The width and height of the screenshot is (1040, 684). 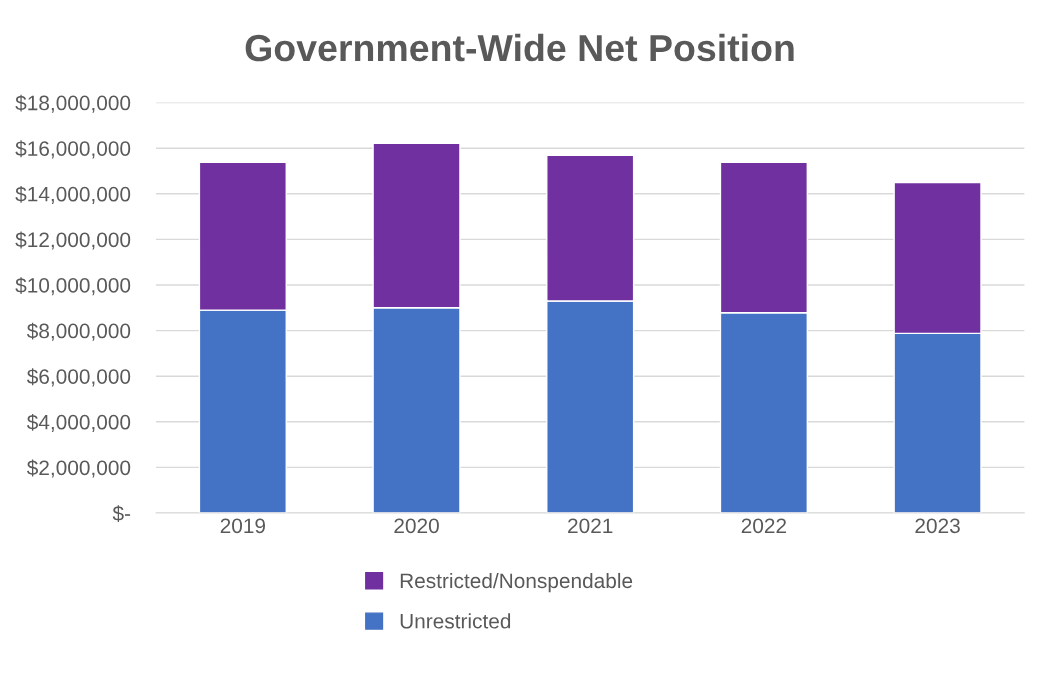 I want to click on x-tick-label: 2022, so click(x=764, y=526).